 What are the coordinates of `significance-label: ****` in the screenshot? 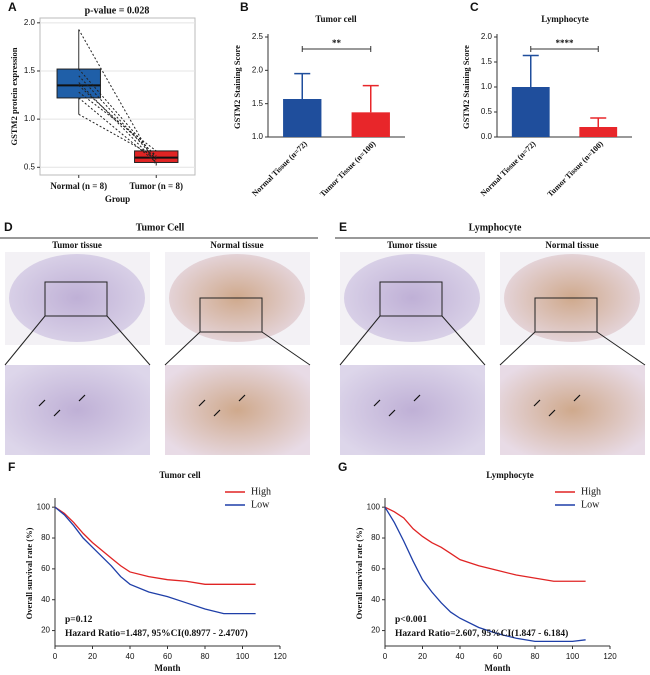 It's located at (565, 43).